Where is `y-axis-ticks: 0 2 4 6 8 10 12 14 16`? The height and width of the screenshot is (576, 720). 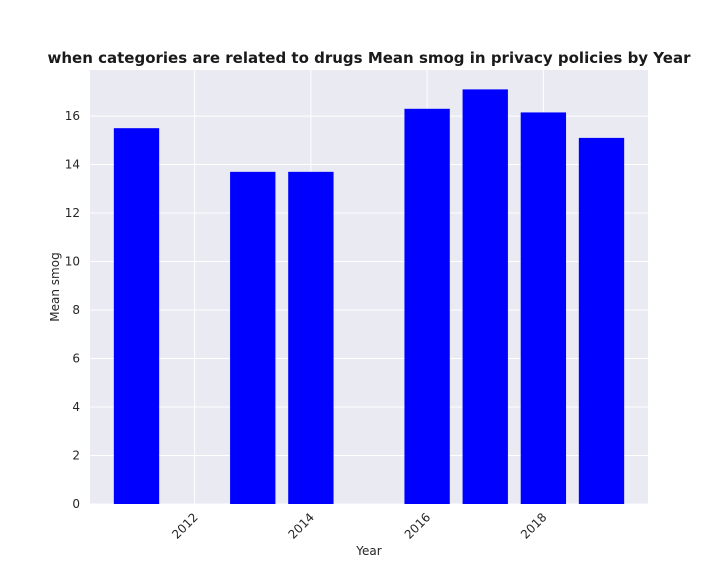
y-axis-ticks: 0 2 4 6 8 10 12 14 16 is located at coordinates (72, 310).